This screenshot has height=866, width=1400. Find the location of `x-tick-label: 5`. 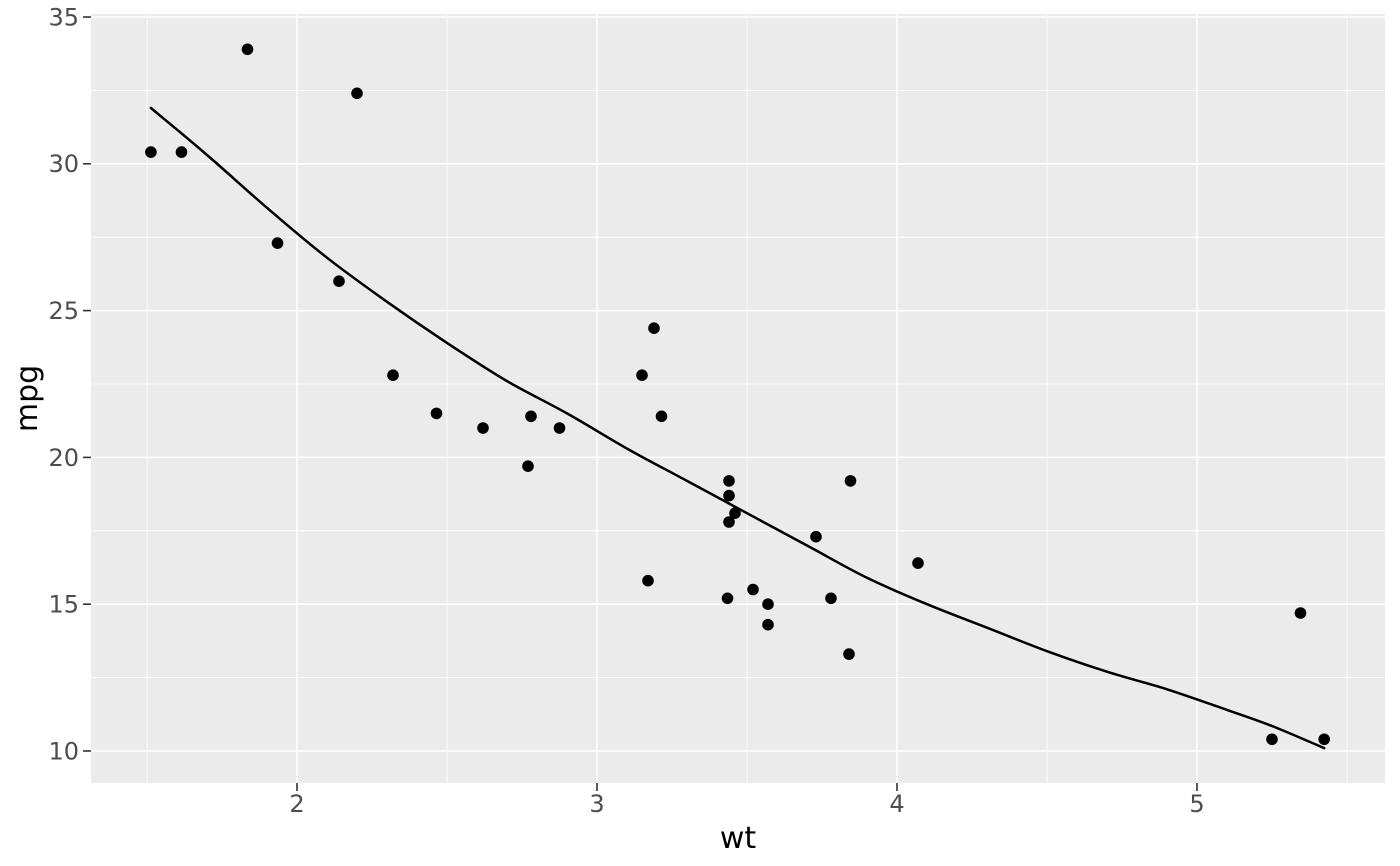

x-tick-label: 5 is located at coordinates (1196, 804).